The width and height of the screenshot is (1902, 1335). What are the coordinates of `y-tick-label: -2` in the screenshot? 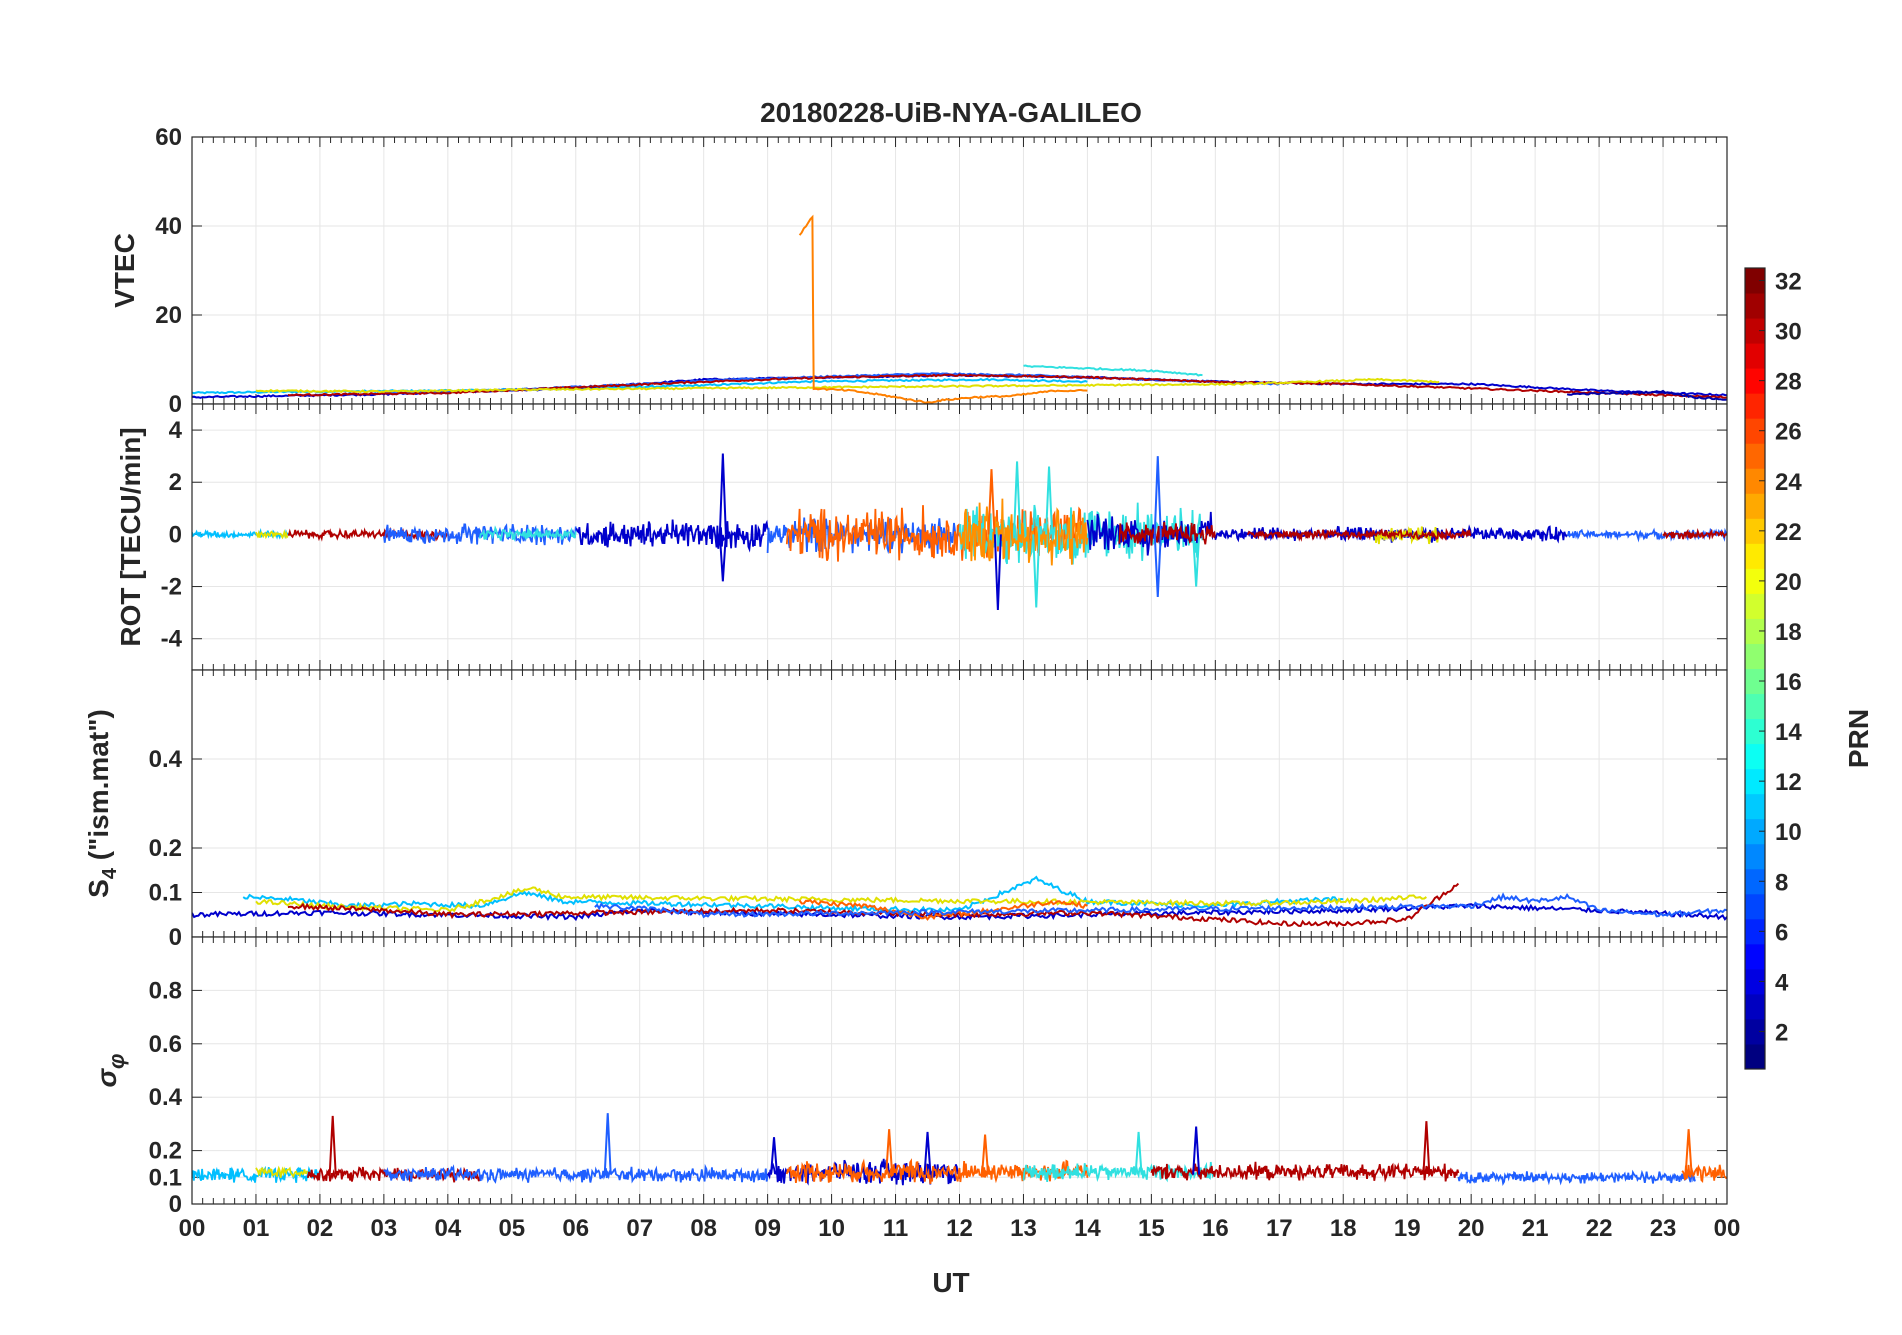 It's located at (171, 587).